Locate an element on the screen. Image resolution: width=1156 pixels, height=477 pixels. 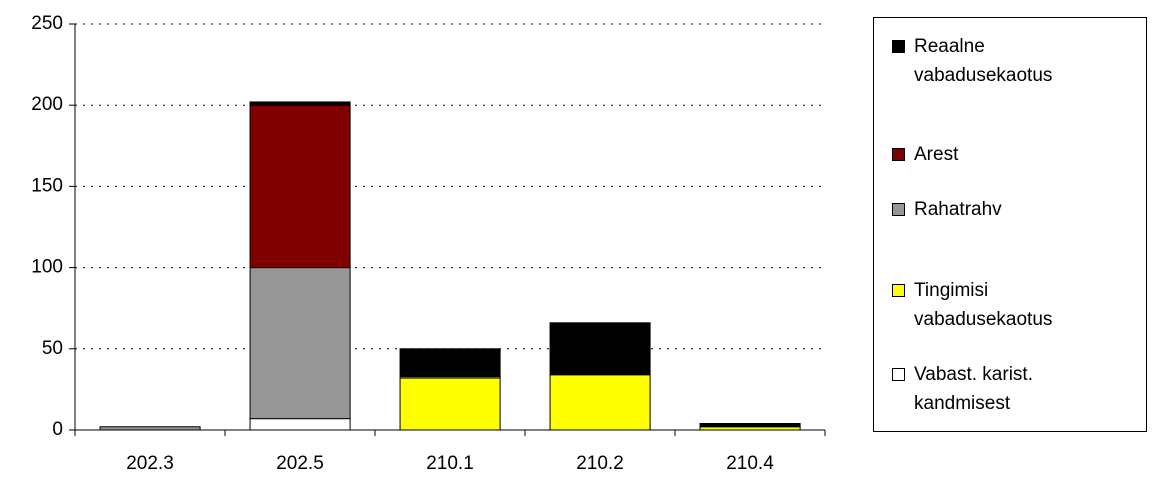
legend-label: Vabast. karist. kandmisest is located at coordinates (973, 389).